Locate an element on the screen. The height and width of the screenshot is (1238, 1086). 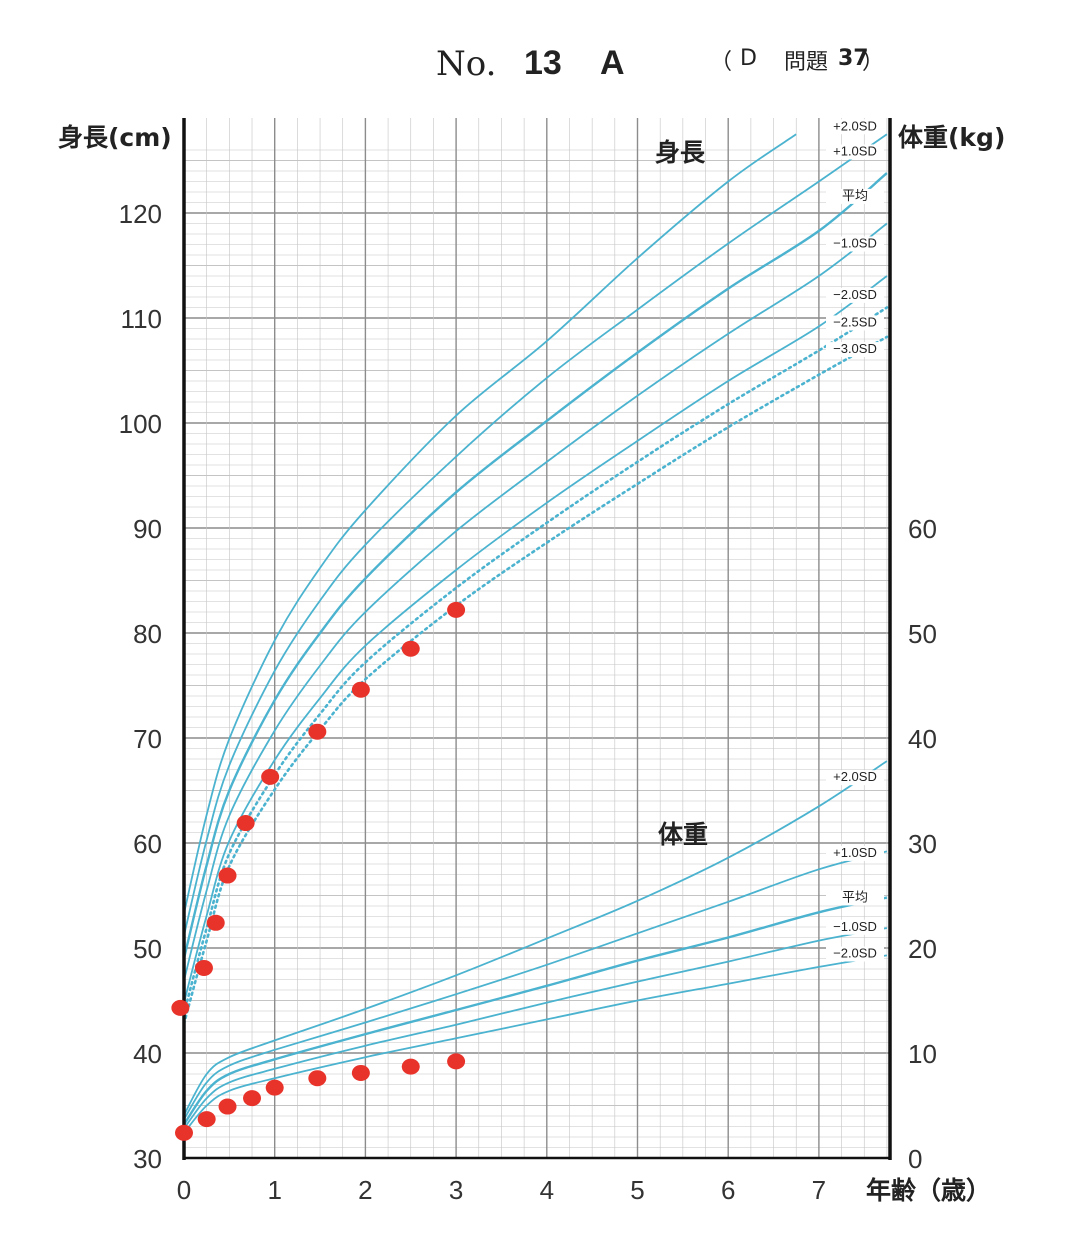
height-tick-label: 30 is located at coordinates (147, 1159).